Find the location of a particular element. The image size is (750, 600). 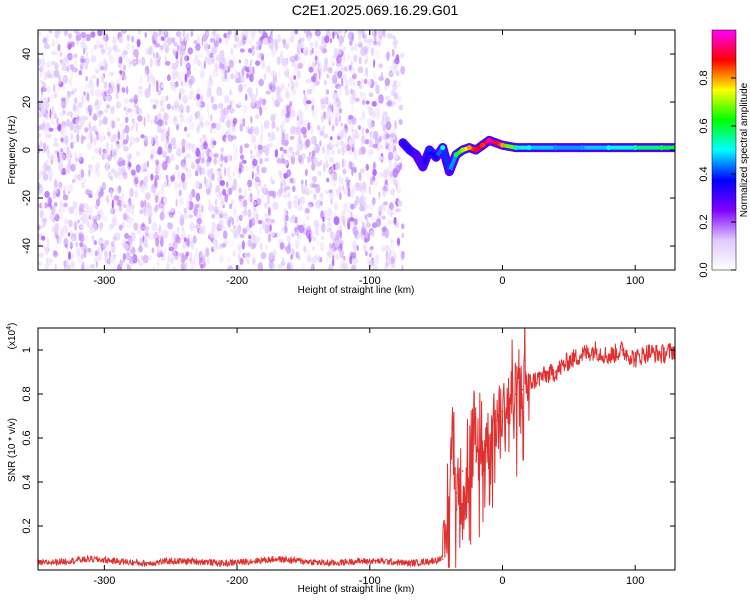

signal-trace-segment is located at coordinates (426, 158).